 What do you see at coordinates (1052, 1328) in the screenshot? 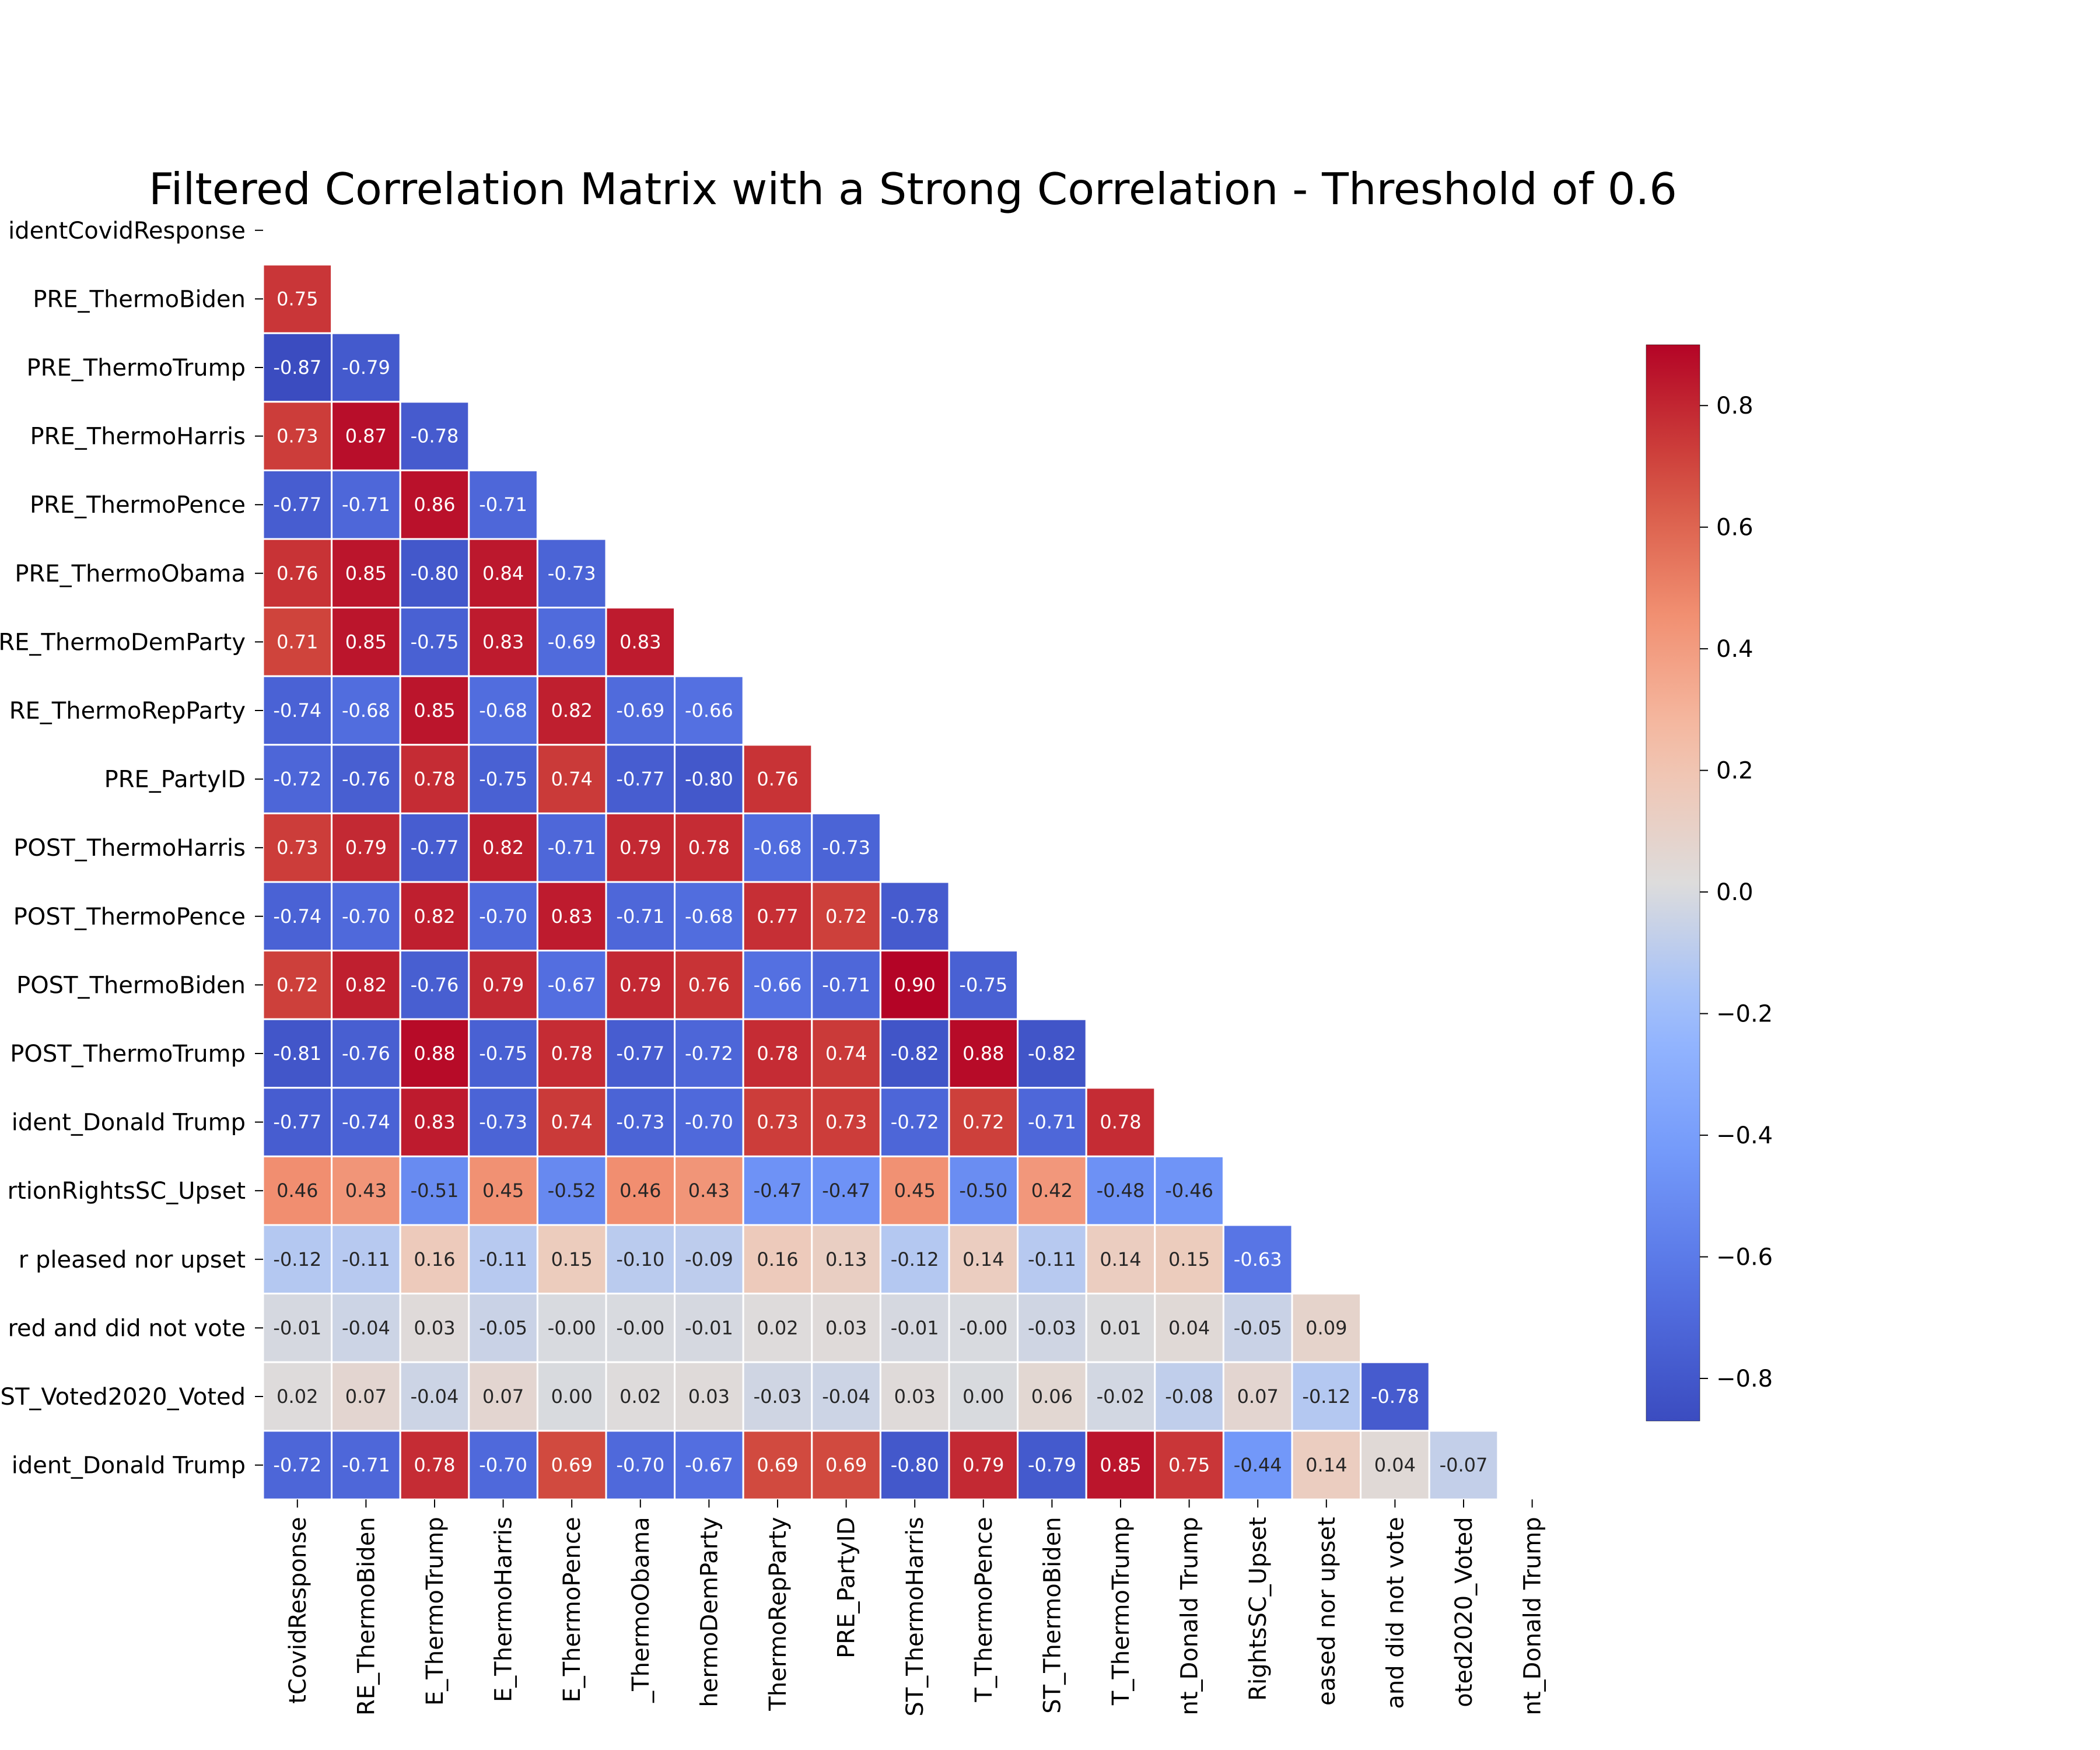
I see `cell-value-label: -0.03` at bounding box center [1052, 1328].